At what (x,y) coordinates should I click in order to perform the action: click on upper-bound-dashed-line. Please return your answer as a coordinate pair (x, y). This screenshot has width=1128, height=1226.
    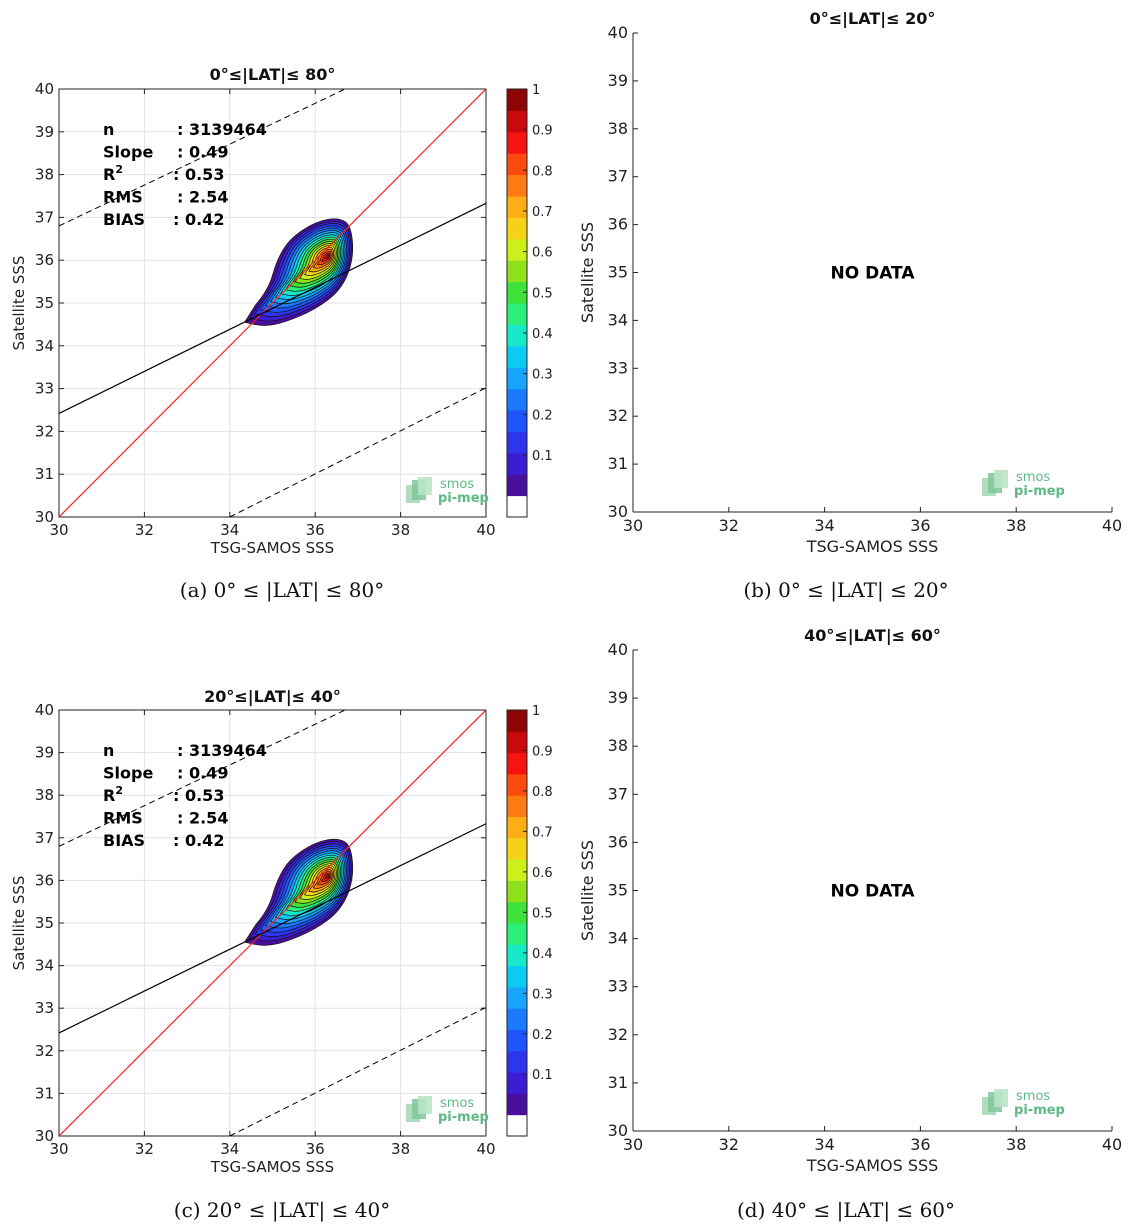
    Looking at the image, I should click on (202, 778).